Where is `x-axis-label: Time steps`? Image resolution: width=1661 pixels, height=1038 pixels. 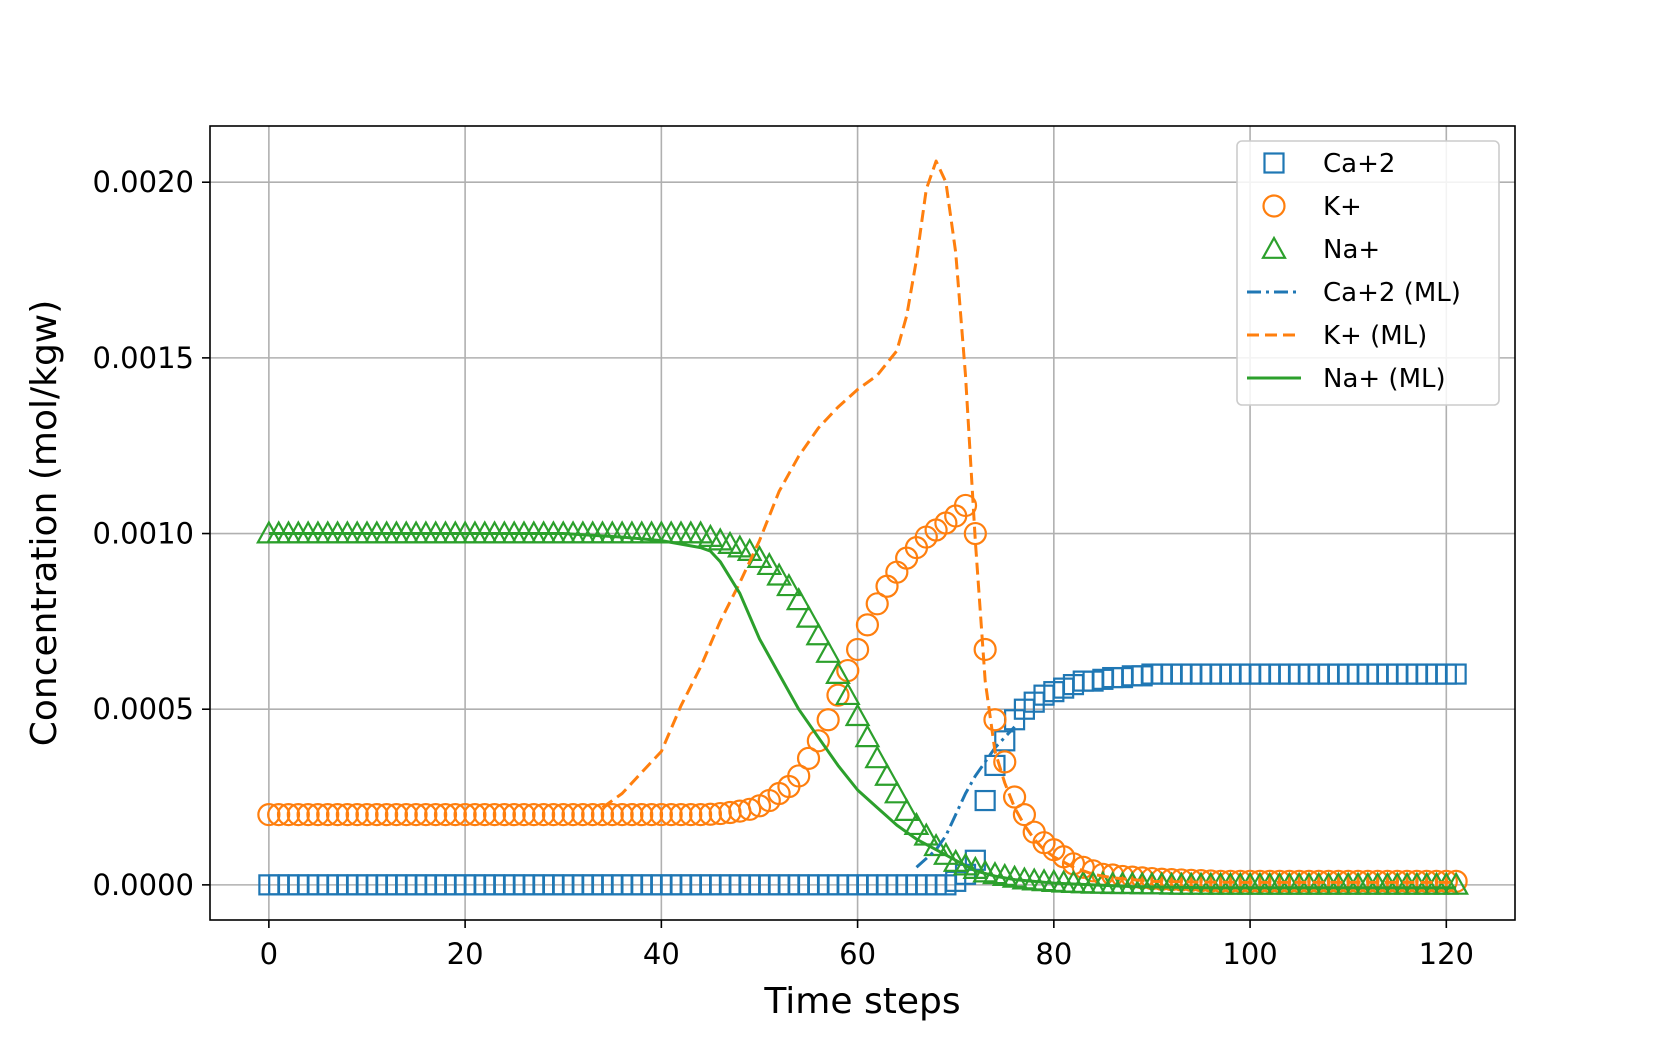 x-axis-label: Time steps is located at coordinates (861, 1001).